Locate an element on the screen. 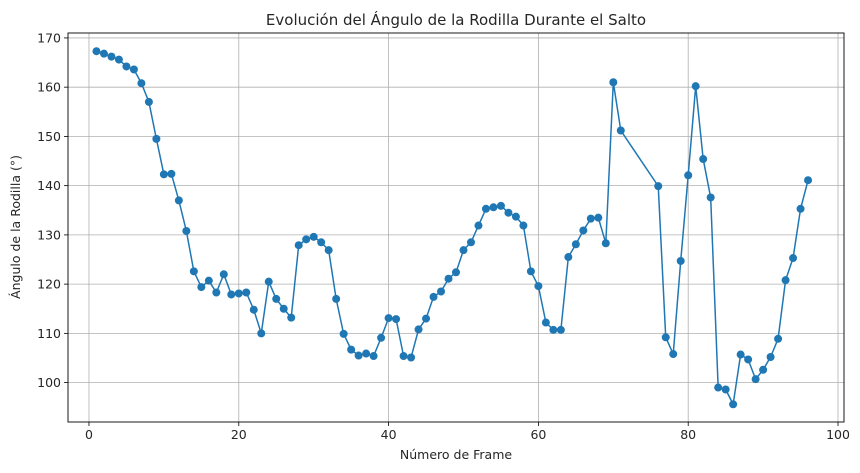 The width and height of the screenshot is (860, 473). y-axis-label: Ángulo de la Rodilla (°) is located at coordinates (15, 227).